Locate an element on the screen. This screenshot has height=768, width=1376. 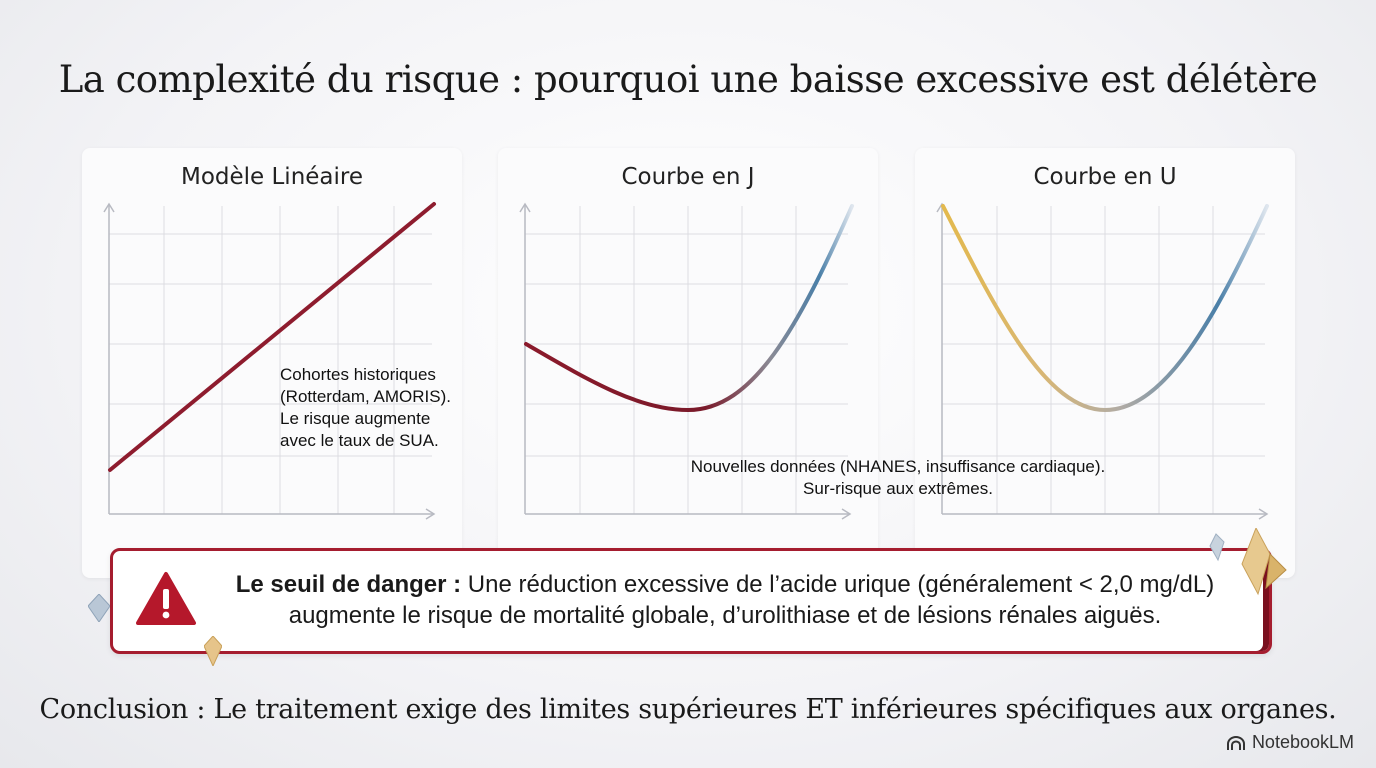
warning-icon is located at coordinates (166, 598).